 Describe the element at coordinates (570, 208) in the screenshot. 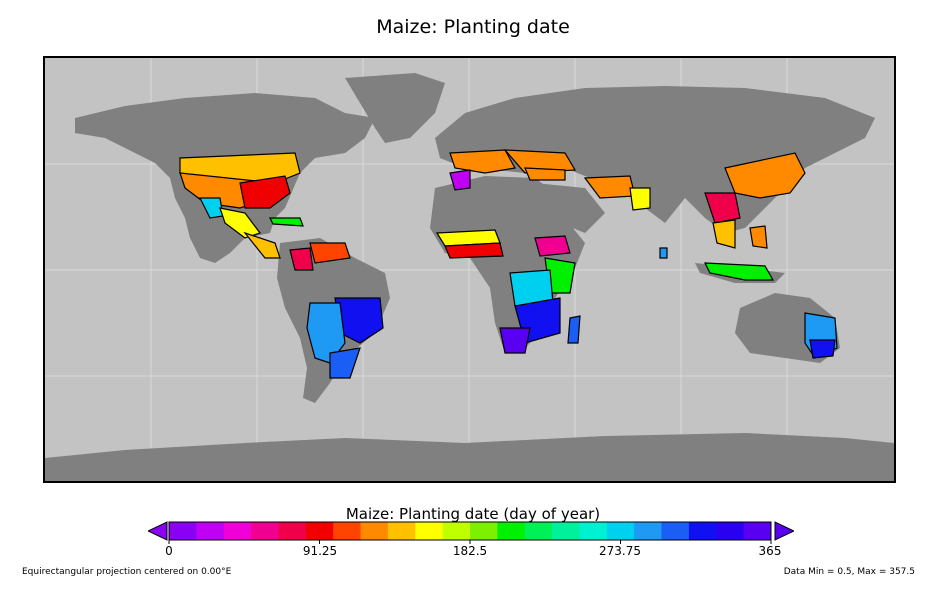

I see `arabia-land` at that location.